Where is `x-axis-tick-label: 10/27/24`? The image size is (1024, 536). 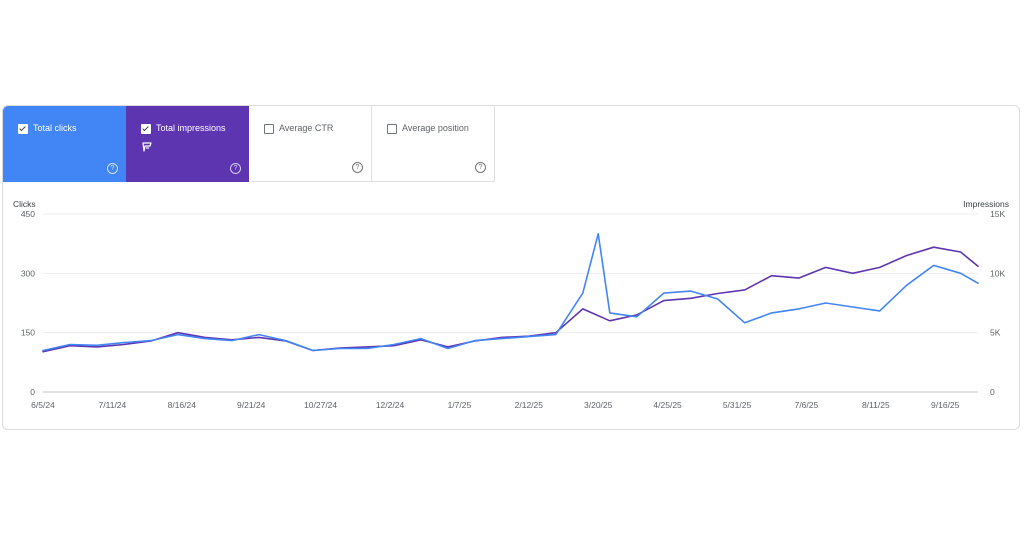
x-axis-tick-label: 10/27/24 is located at coordinates (320, 405).